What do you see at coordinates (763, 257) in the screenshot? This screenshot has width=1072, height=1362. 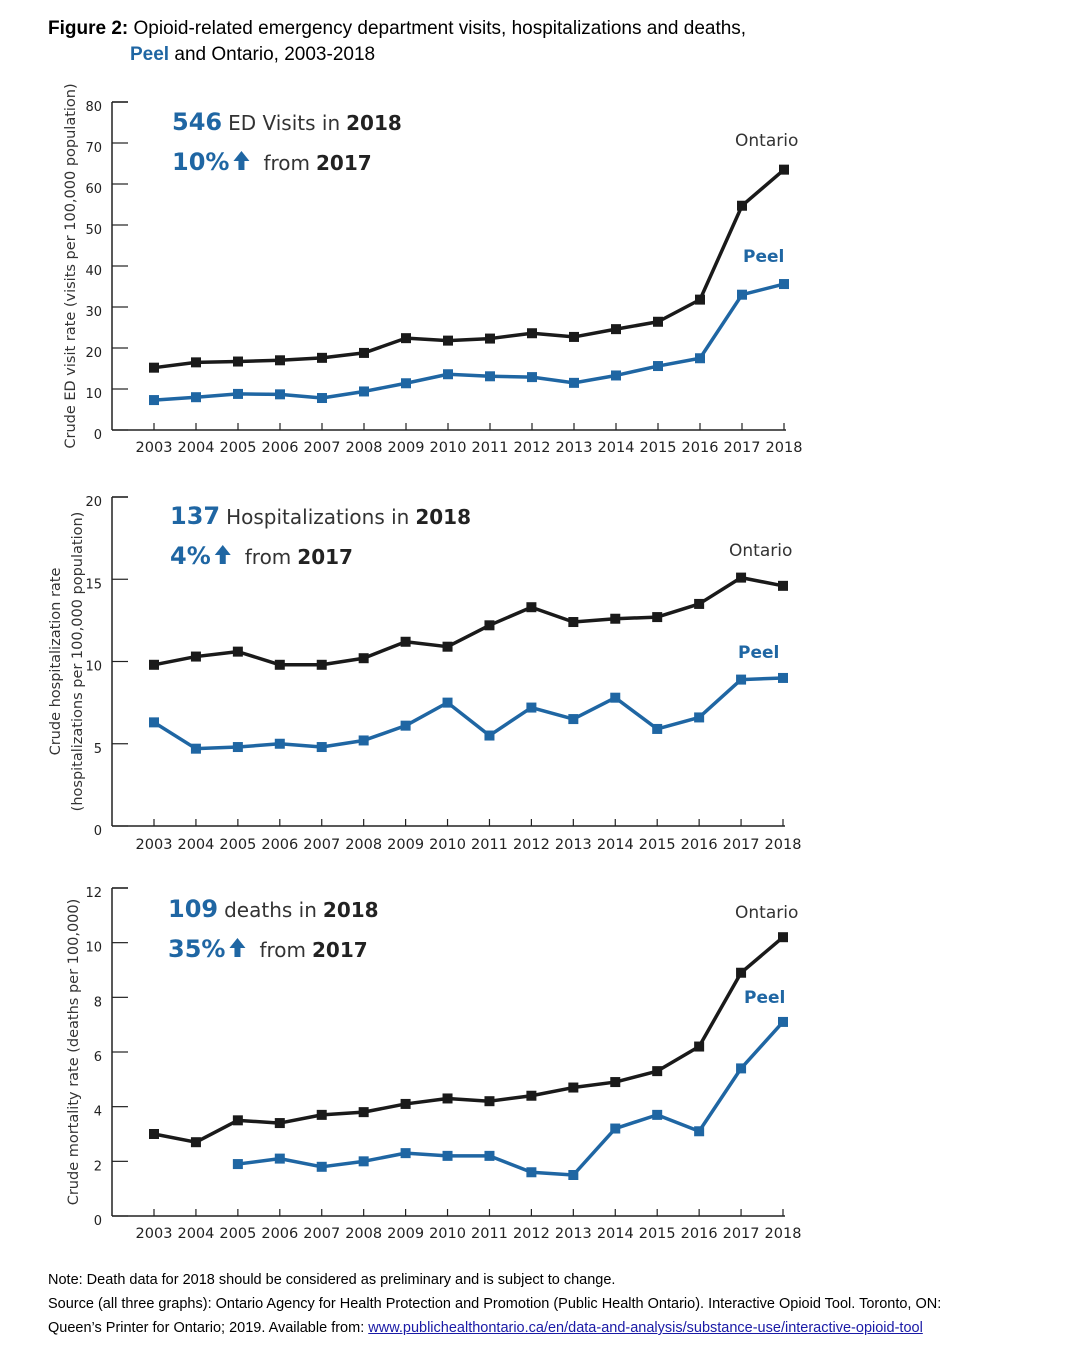 I see `series-label-peel: Peel` at bounding box center [763, 257].